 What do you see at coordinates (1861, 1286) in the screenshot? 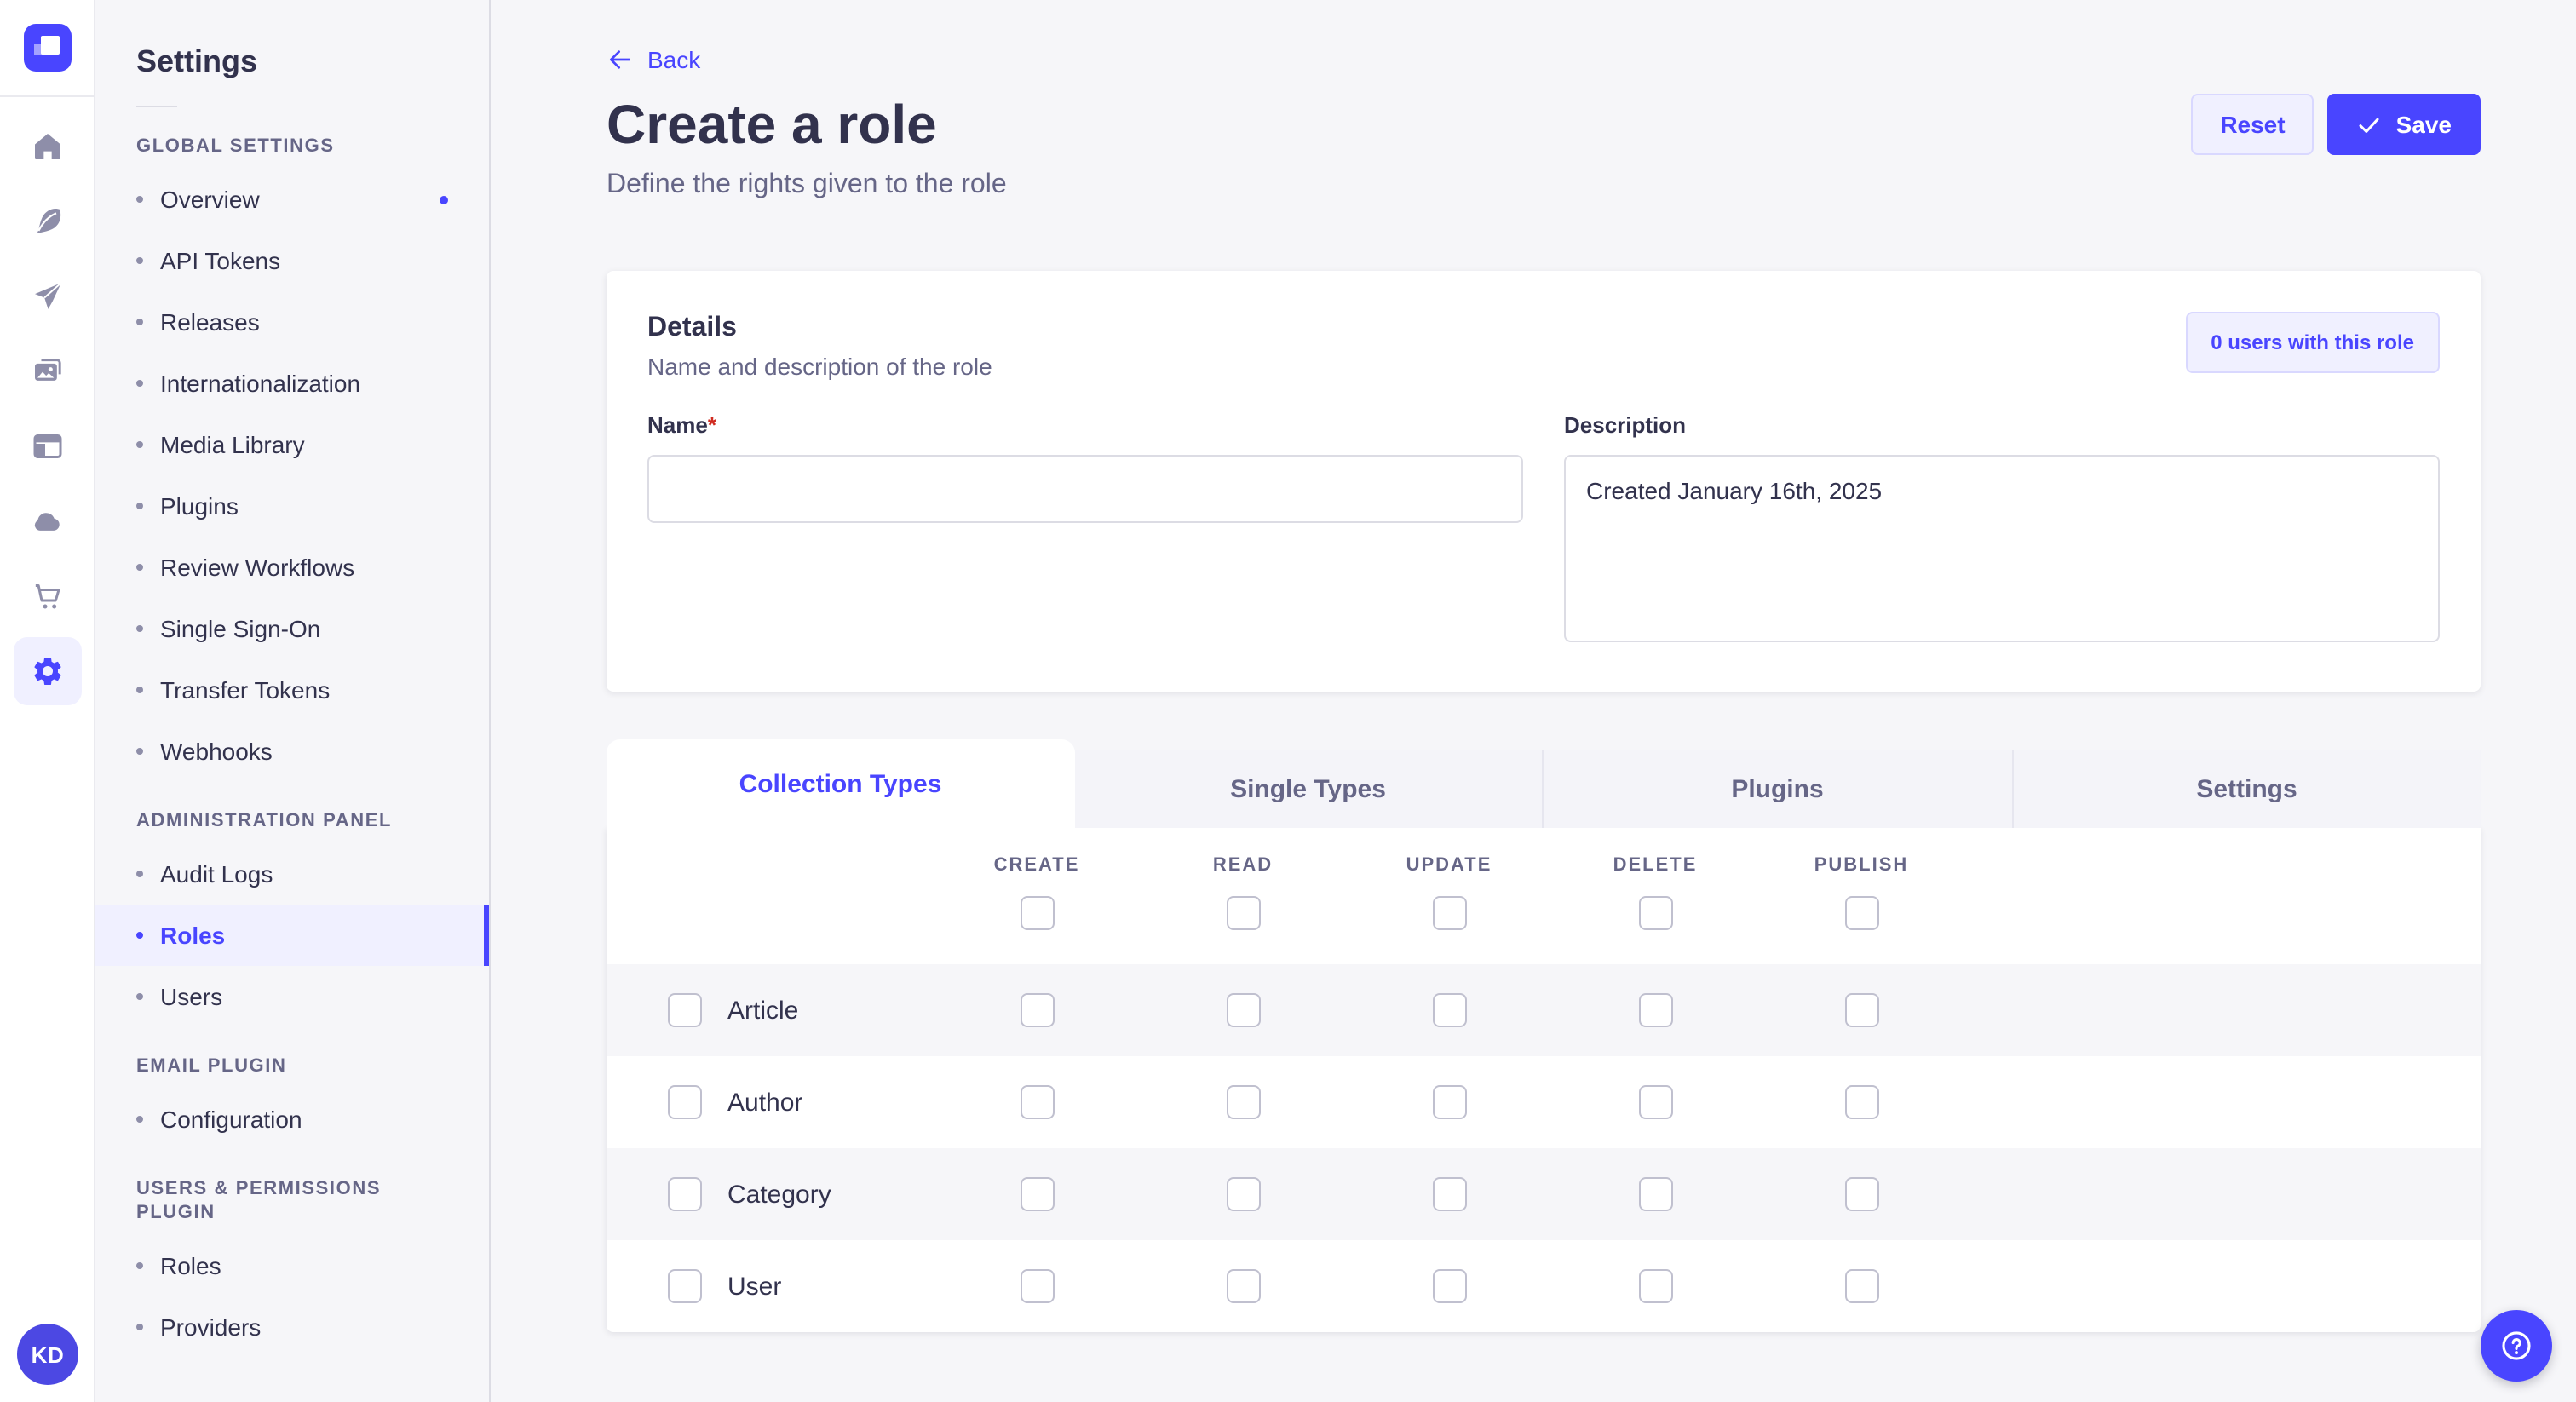
I see `checkbox-user-publish` at bounding box center [1861, 1286].